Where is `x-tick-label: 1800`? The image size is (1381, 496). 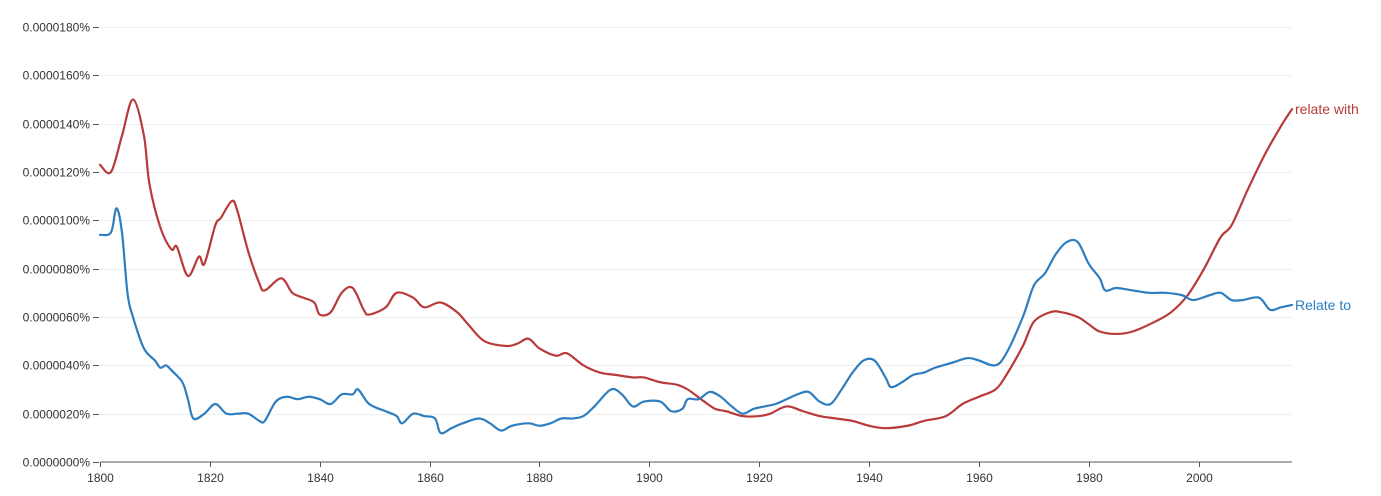 x-tick-label: 1800 is located at coordinates (100, 478).